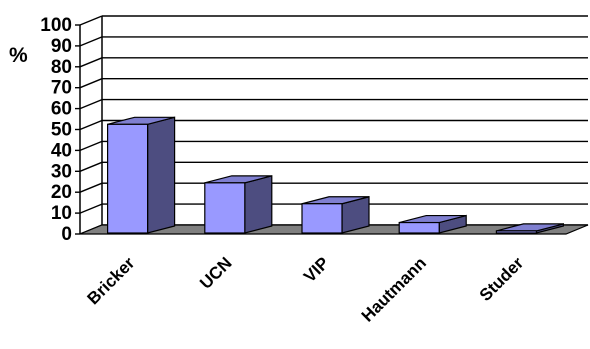 Image resolution: width=590 pixels, height=349 pixels. I want to click on y-tick-label: 20, so click(61, 192).